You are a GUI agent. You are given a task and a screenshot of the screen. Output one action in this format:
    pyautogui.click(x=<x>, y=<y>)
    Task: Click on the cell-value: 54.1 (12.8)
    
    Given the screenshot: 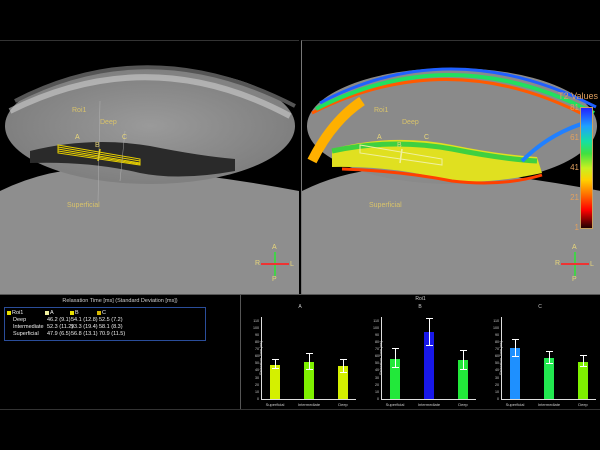 What is the action you would take?
    pyautogui.click(x=84, y=320)
    